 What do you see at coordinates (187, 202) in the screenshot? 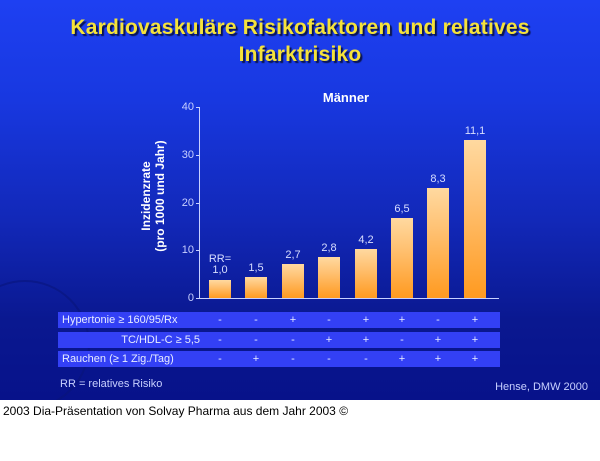
I see `y-tick-label: 20` at bounding box center [187, 202].